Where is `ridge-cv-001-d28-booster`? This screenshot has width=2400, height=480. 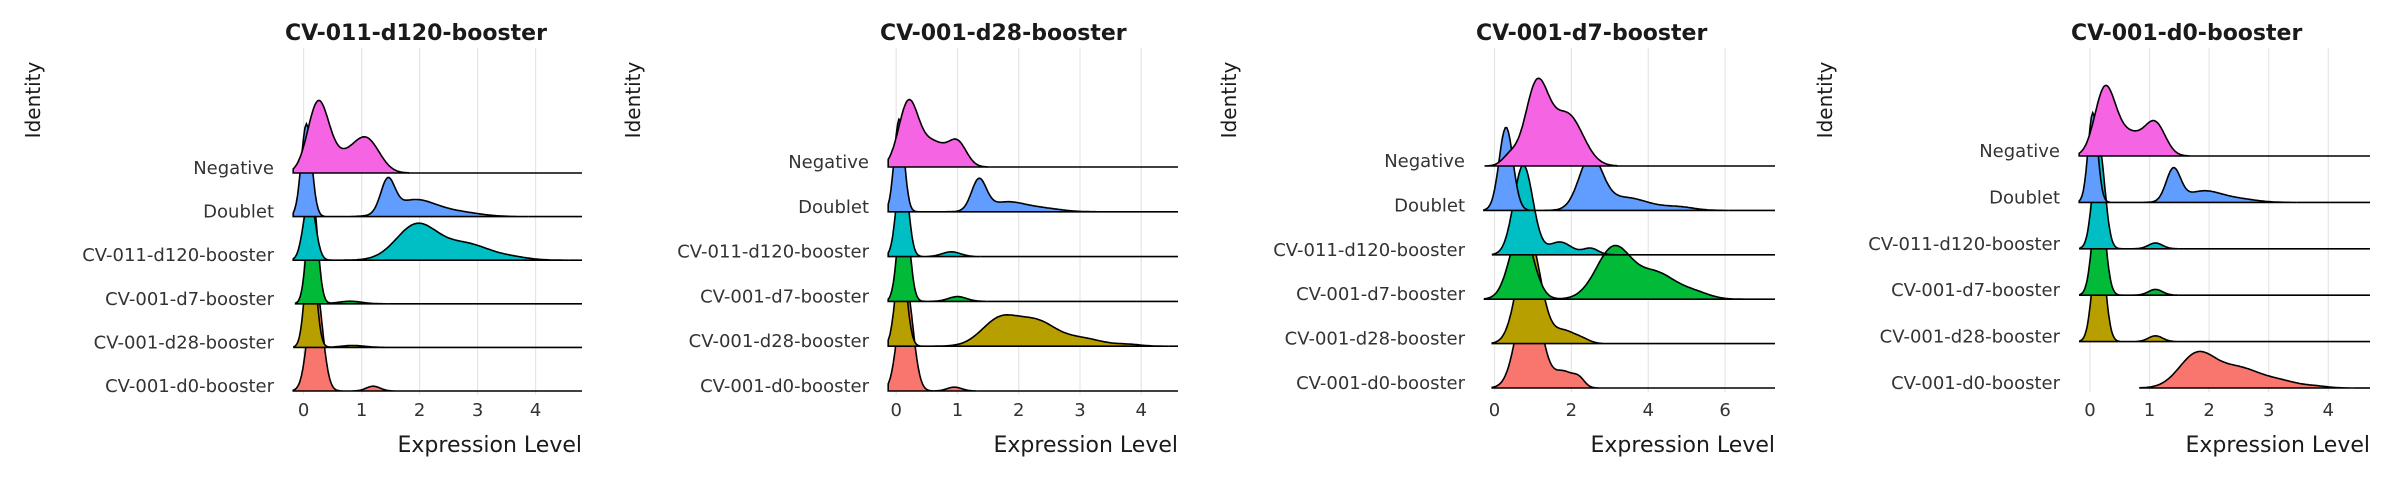 ridge-cv-001-d28-booster is located at coordinates (1028, 301).